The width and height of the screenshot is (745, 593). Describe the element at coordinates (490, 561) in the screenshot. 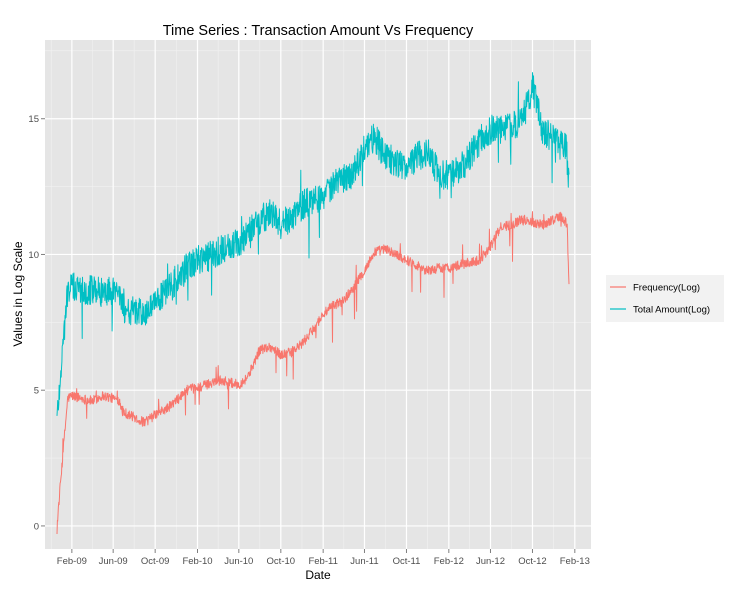

I see `x-tick-label: Jun-12` at that location.